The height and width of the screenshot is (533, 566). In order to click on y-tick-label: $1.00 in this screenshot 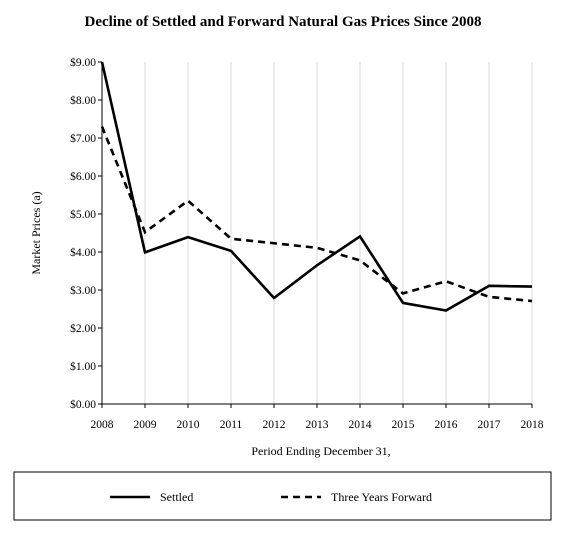, I will do `click(83, 366)`.